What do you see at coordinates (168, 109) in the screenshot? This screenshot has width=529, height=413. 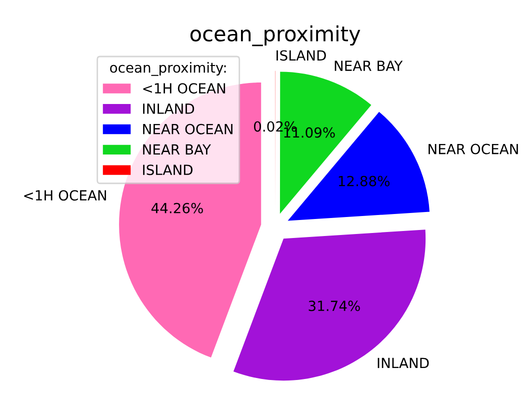 I see `legend-label: INLAND` at bounding box center [168, 109].